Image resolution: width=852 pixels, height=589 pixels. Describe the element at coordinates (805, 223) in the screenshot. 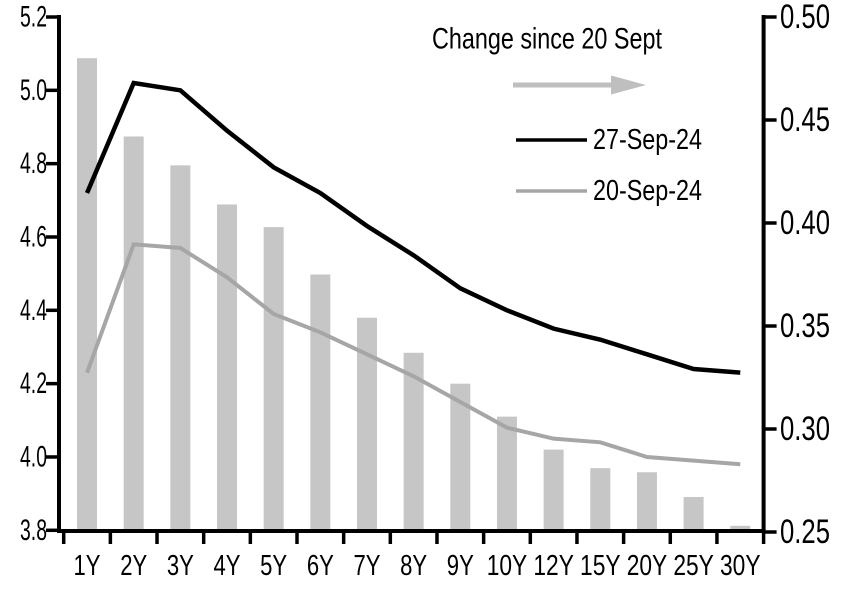

I see `right-axis-tick-label: 0.40` at that location.